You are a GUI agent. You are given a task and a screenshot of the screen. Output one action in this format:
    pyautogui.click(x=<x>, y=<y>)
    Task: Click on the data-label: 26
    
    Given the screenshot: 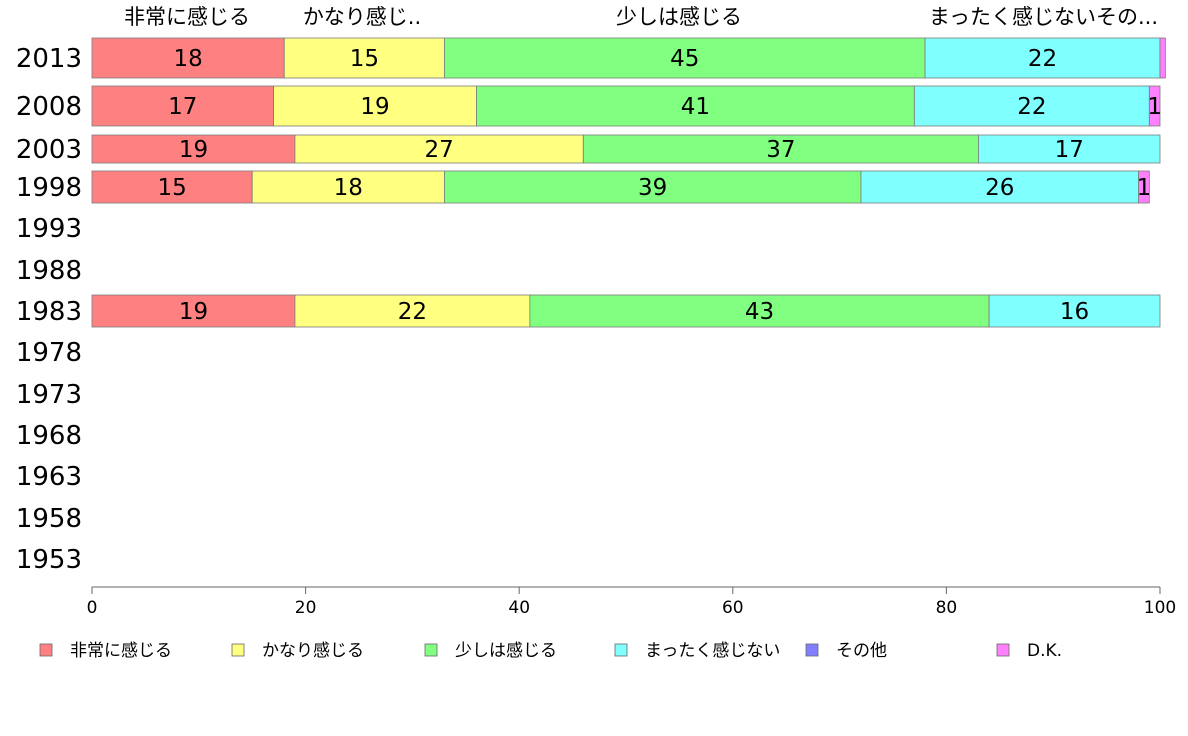 What is the action you would take?
    pyautogui.click(x=999, y=188)
    